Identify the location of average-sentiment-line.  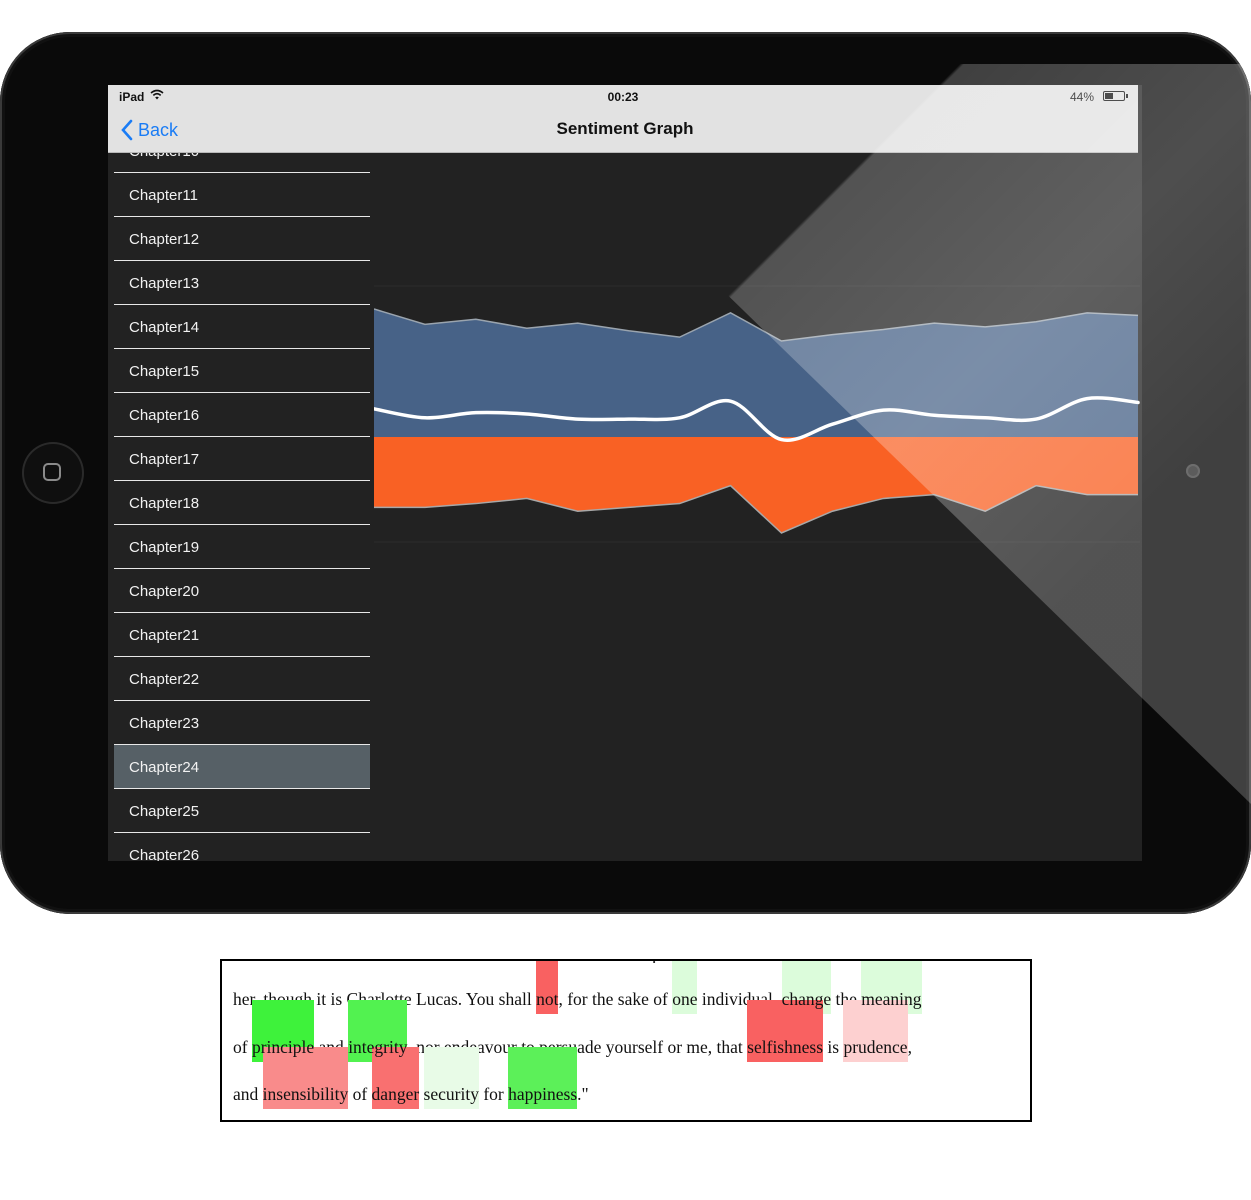
(757, 419).